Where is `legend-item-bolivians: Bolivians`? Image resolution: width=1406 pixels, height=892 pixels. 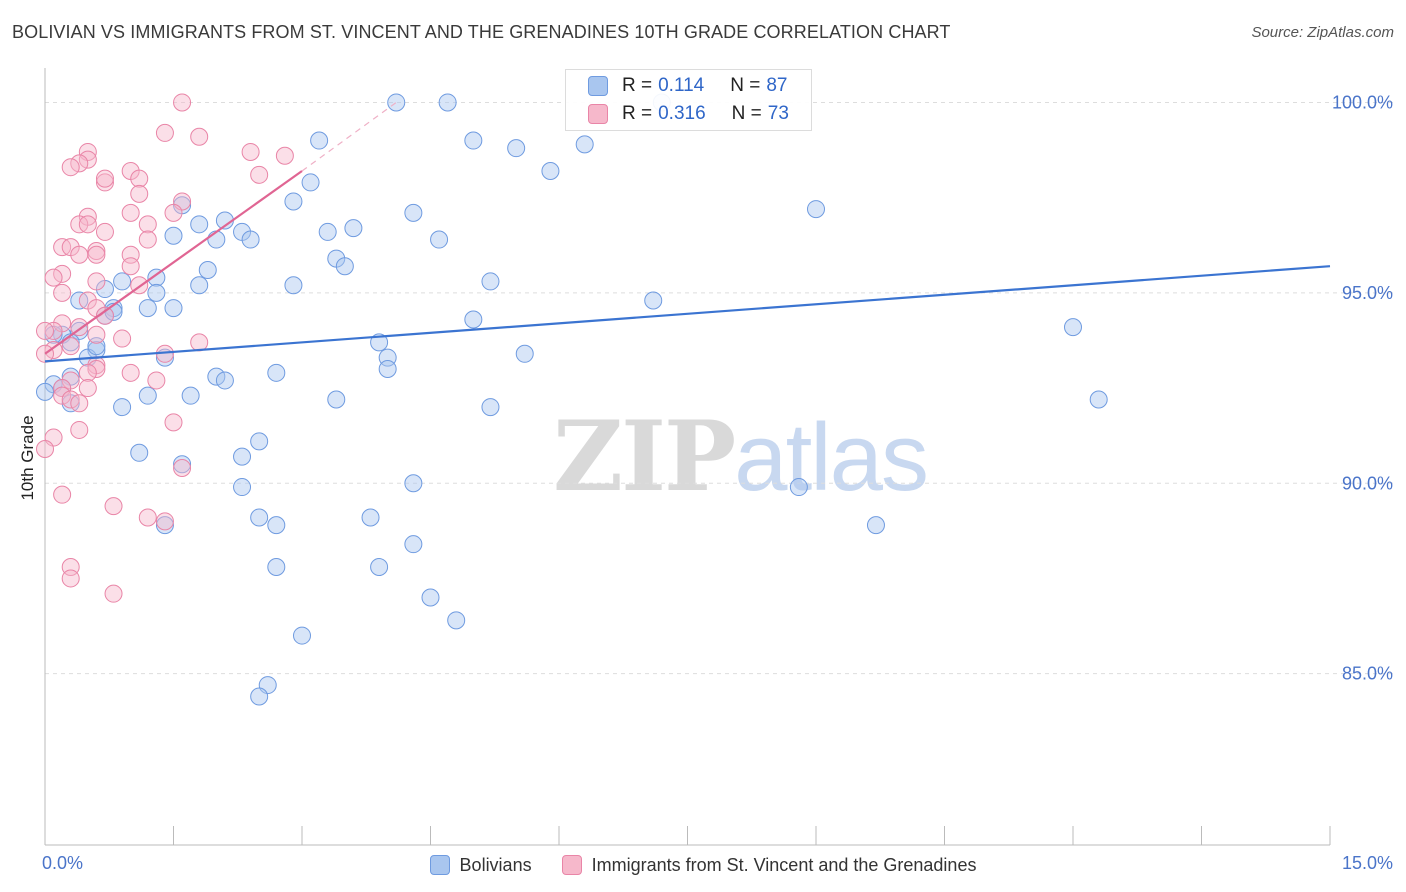
legend-item-bolivians: Bolivians is located at coordinates (480, 865).